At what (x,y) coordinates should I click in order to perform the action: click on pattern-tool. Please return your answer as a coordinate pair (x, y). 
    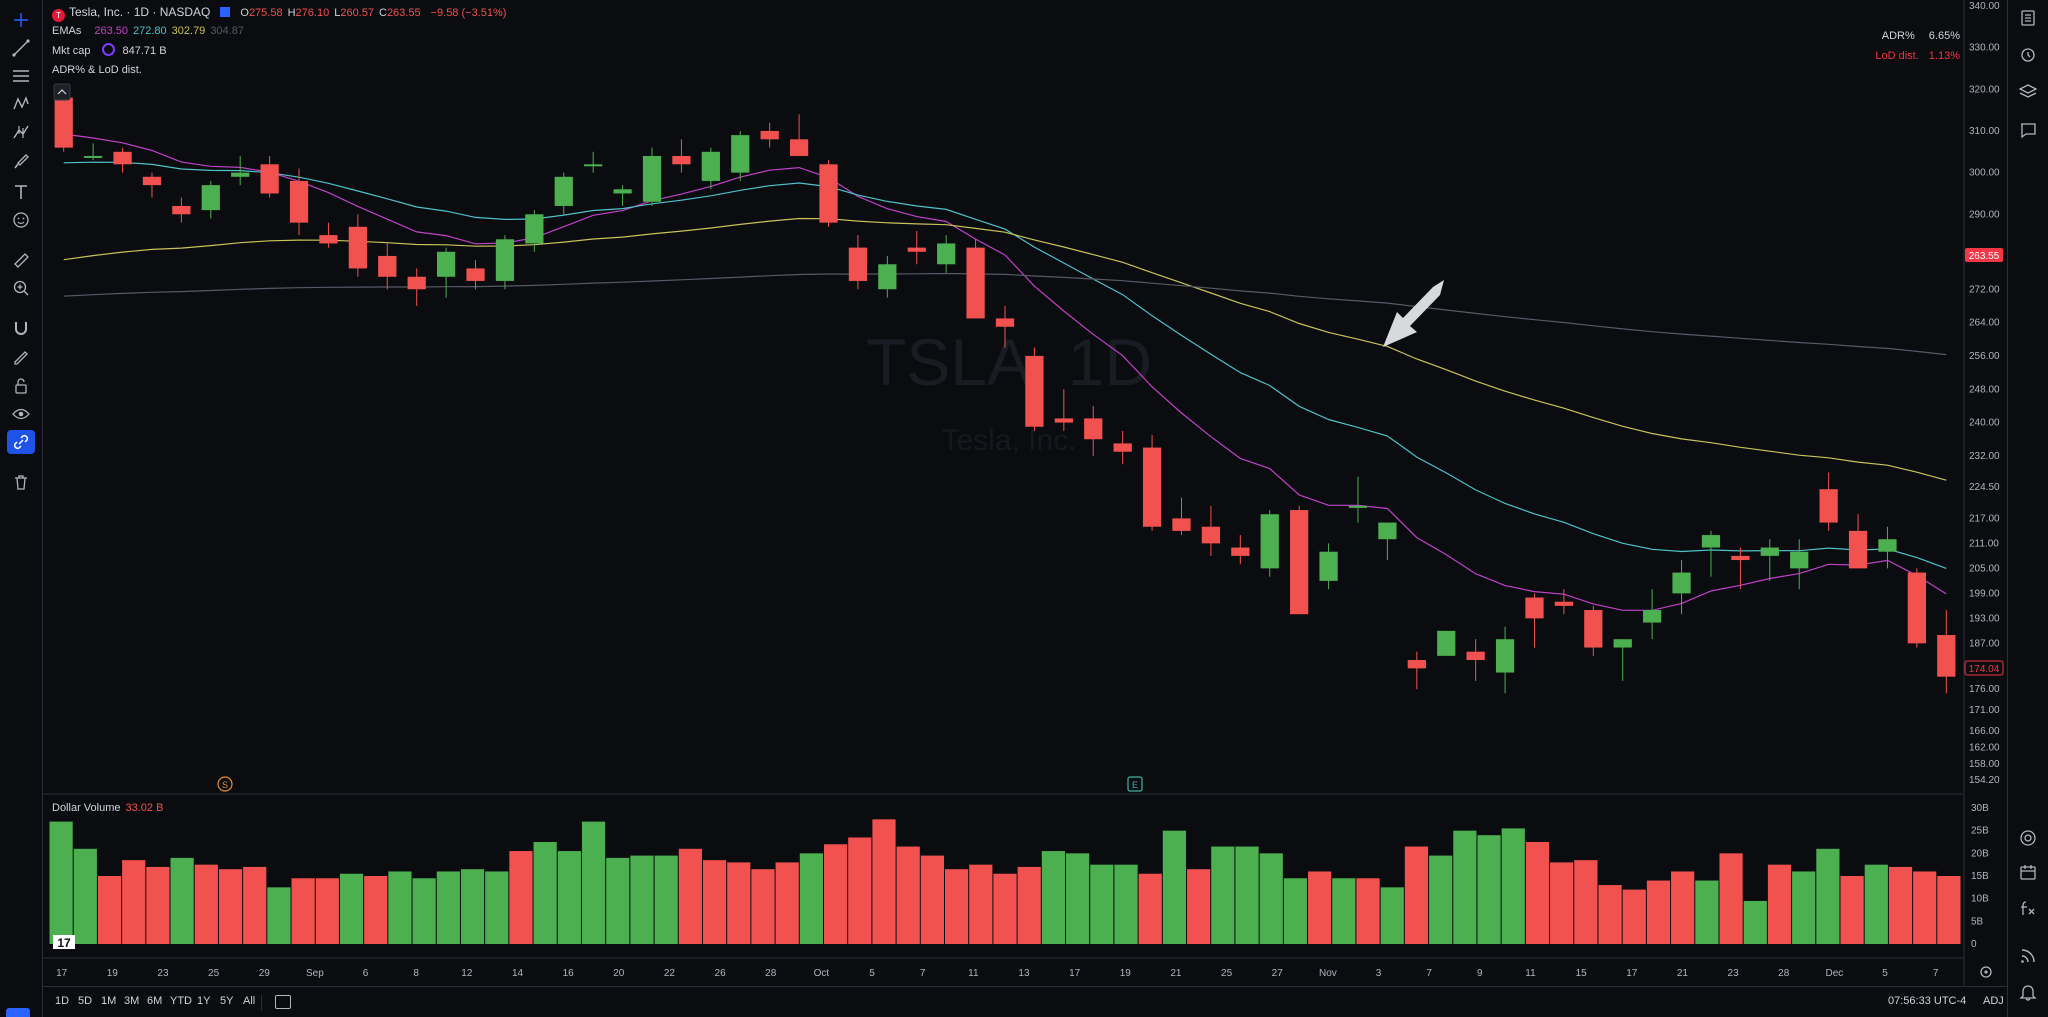
    Looking at the image, I should click on (21, 104).